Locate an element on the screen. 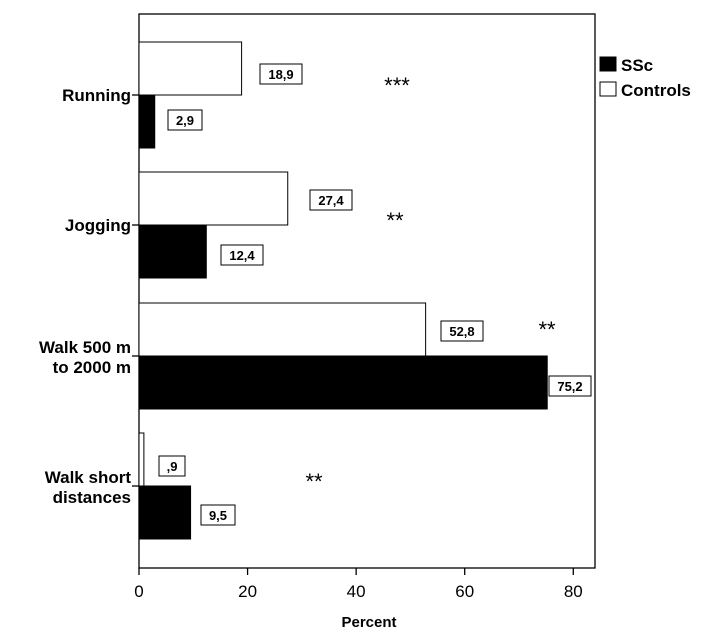 The width and height of the screenshot is (712, 633). y-tick-label-3: Walk short distances is located at coordinates (88, 487).